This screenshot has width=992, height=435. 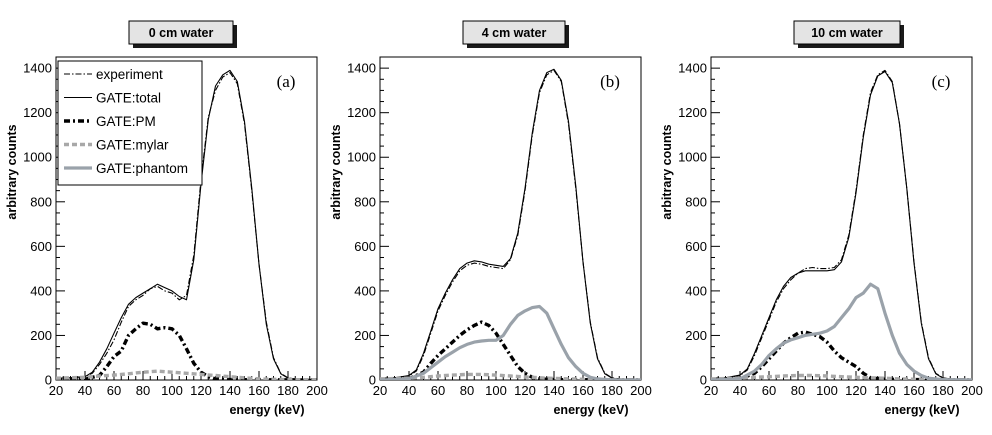 I want to click on legend-box, so click(x=130, y=123).